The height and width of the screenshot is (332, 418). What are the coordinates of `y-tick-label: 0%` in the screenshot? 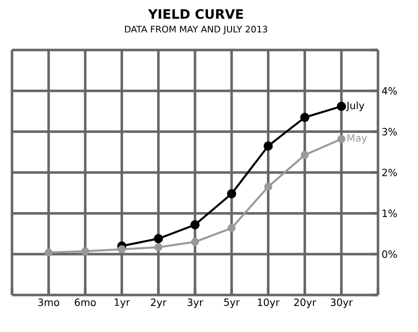 It's located at (389, 254).